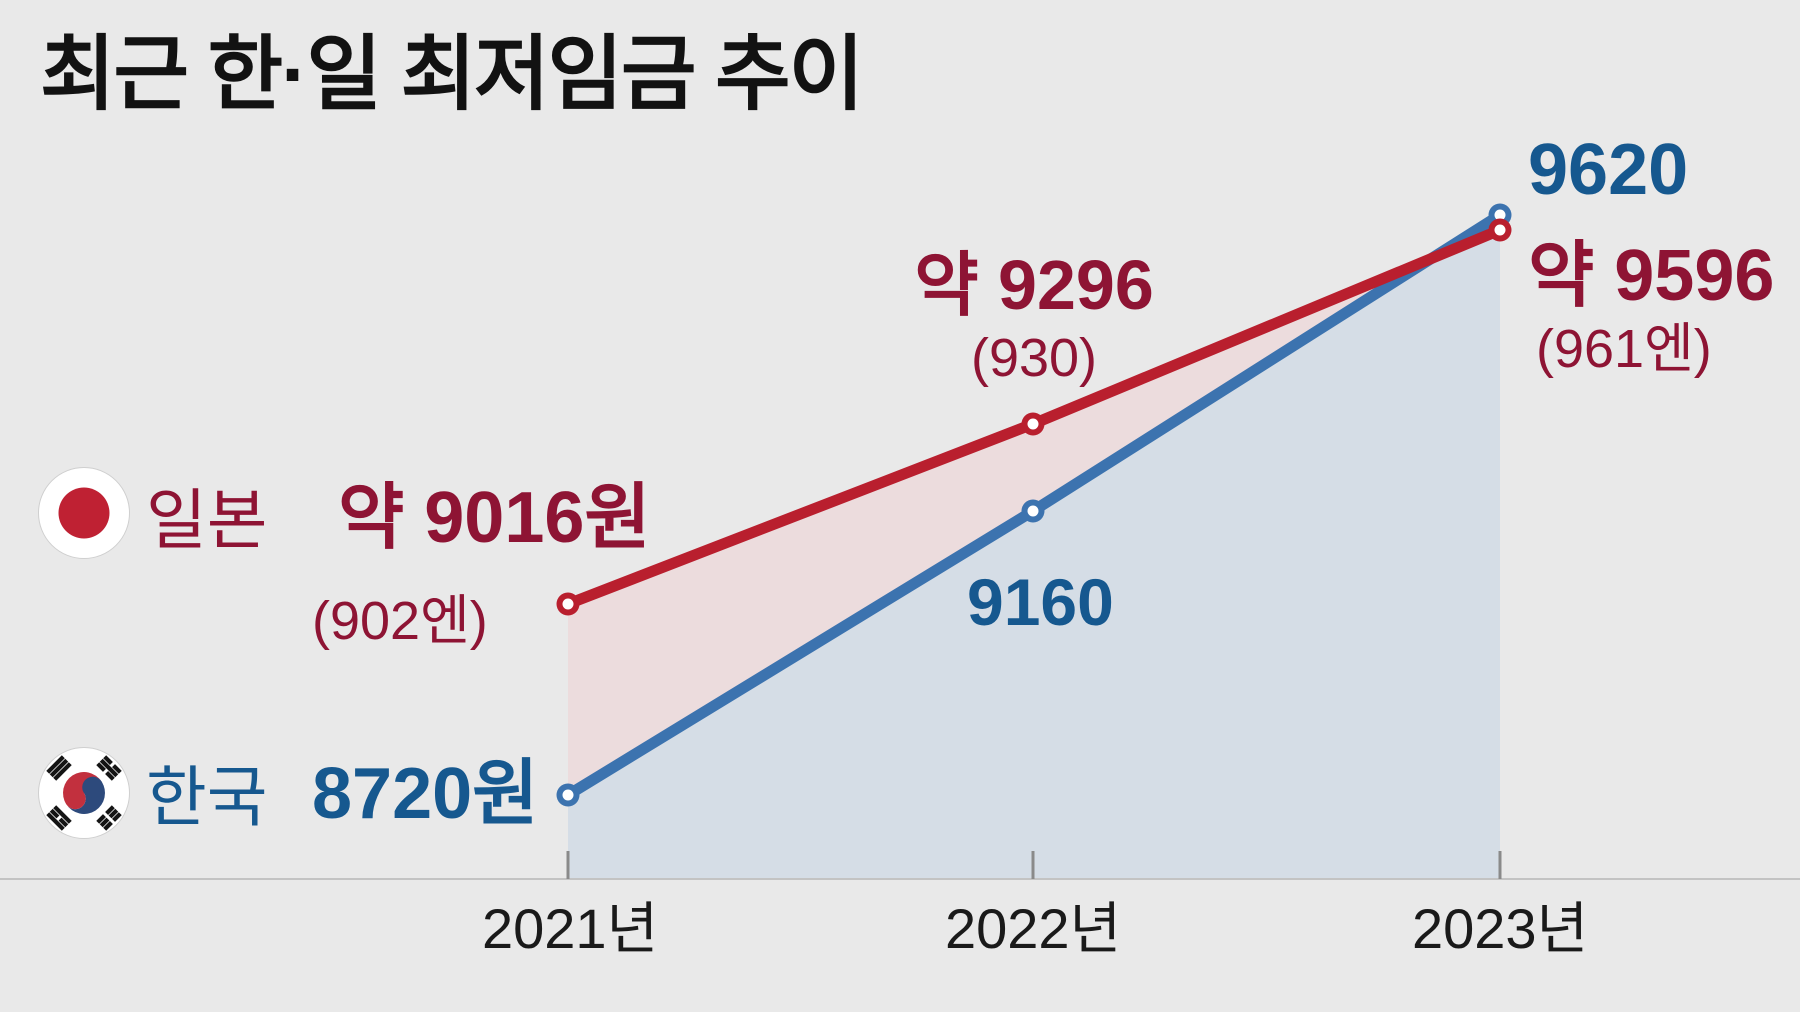 This screenshot has height=1012, width=1800. Describe the element at coordinates (84, 513) in the screenshot. I see `japan-flag-icon` at that location.